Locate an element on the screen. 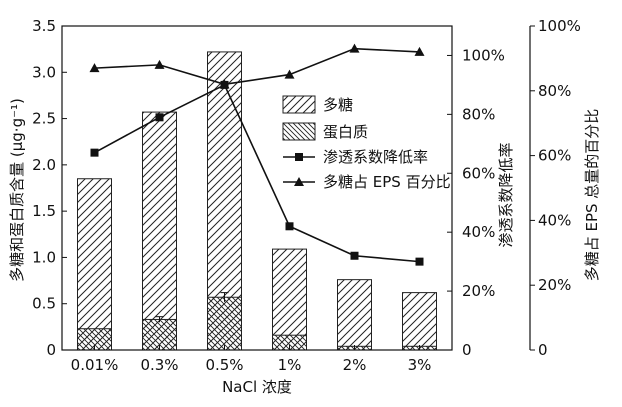 This screenshot has height=407, width=622. y-right2-tick-label: 40% is located at coordinates (554, 220).